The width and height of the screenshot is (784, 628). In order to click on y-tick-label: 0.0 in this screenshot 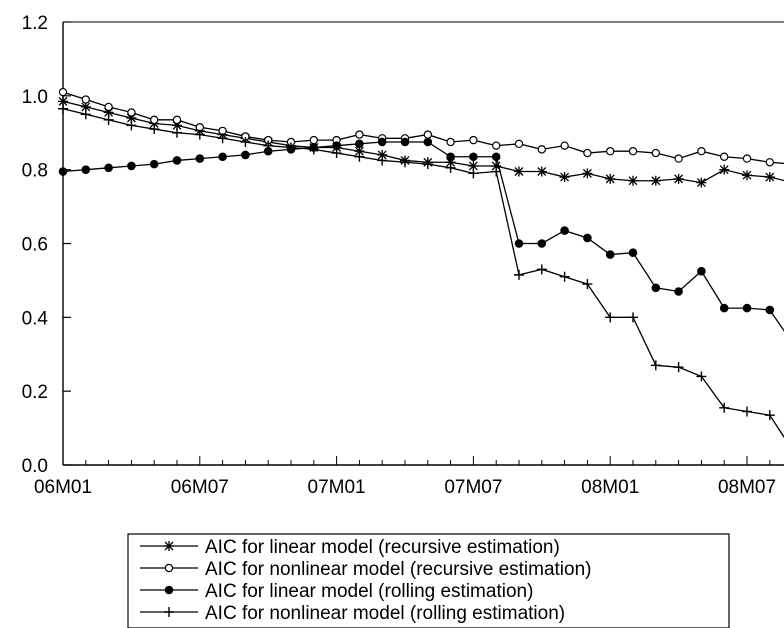, I will do `click(35, 466)`.